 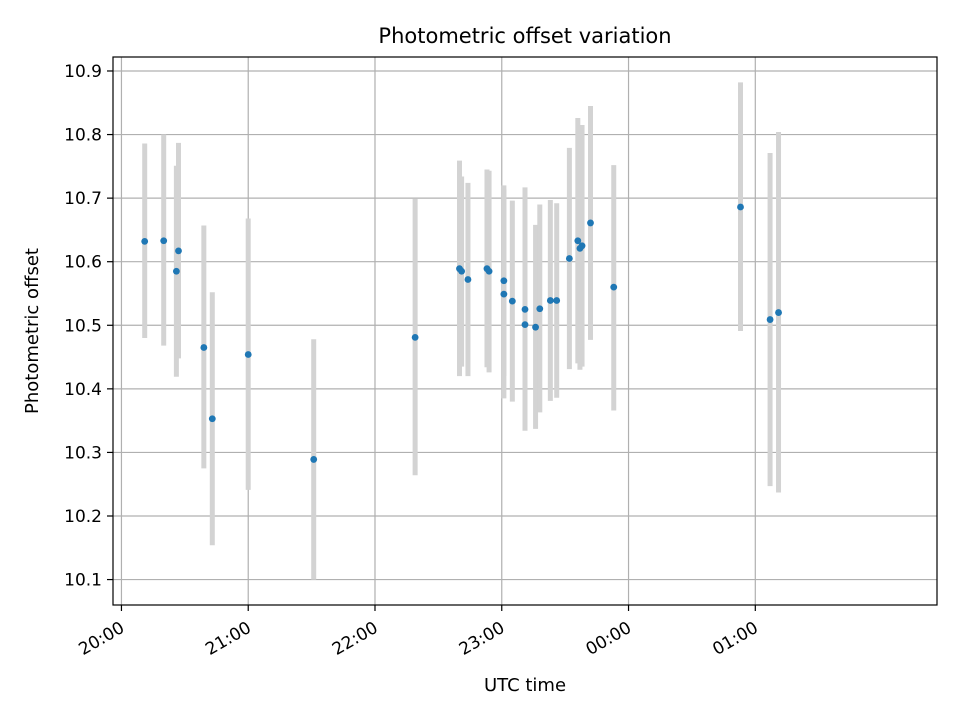 I want to click on y-tick-label: 10.2, so click(x=83, y=517).